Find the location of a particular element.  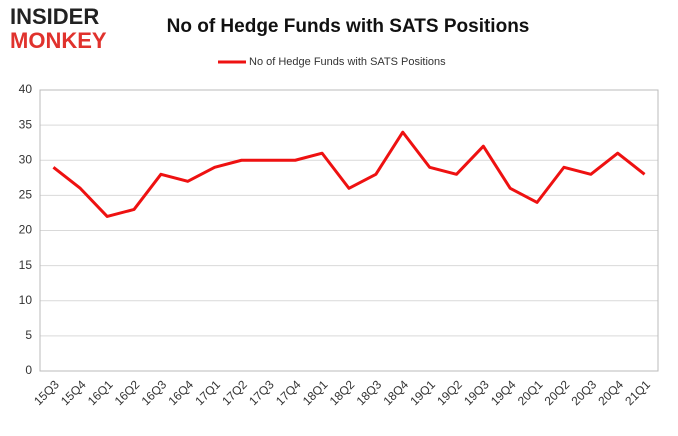

x-tick-label: 15Q4 is located at coordinates (73, 392).